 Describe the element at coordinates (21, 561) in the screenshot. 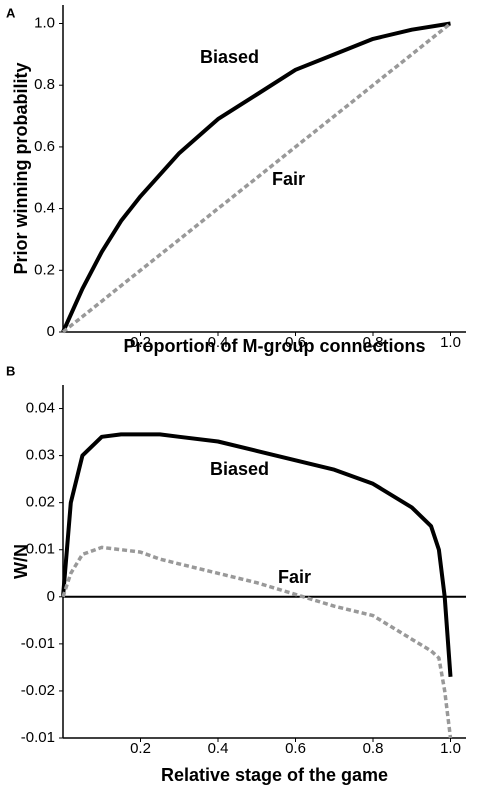

I see `y-axis-title: W/N` at that location.